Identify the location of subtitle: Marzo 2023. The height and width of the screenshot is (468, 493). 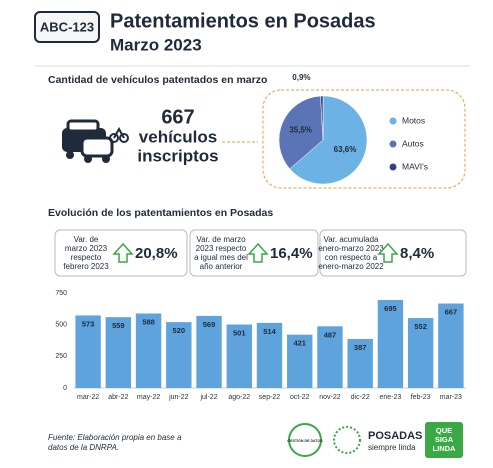
(156, 44).